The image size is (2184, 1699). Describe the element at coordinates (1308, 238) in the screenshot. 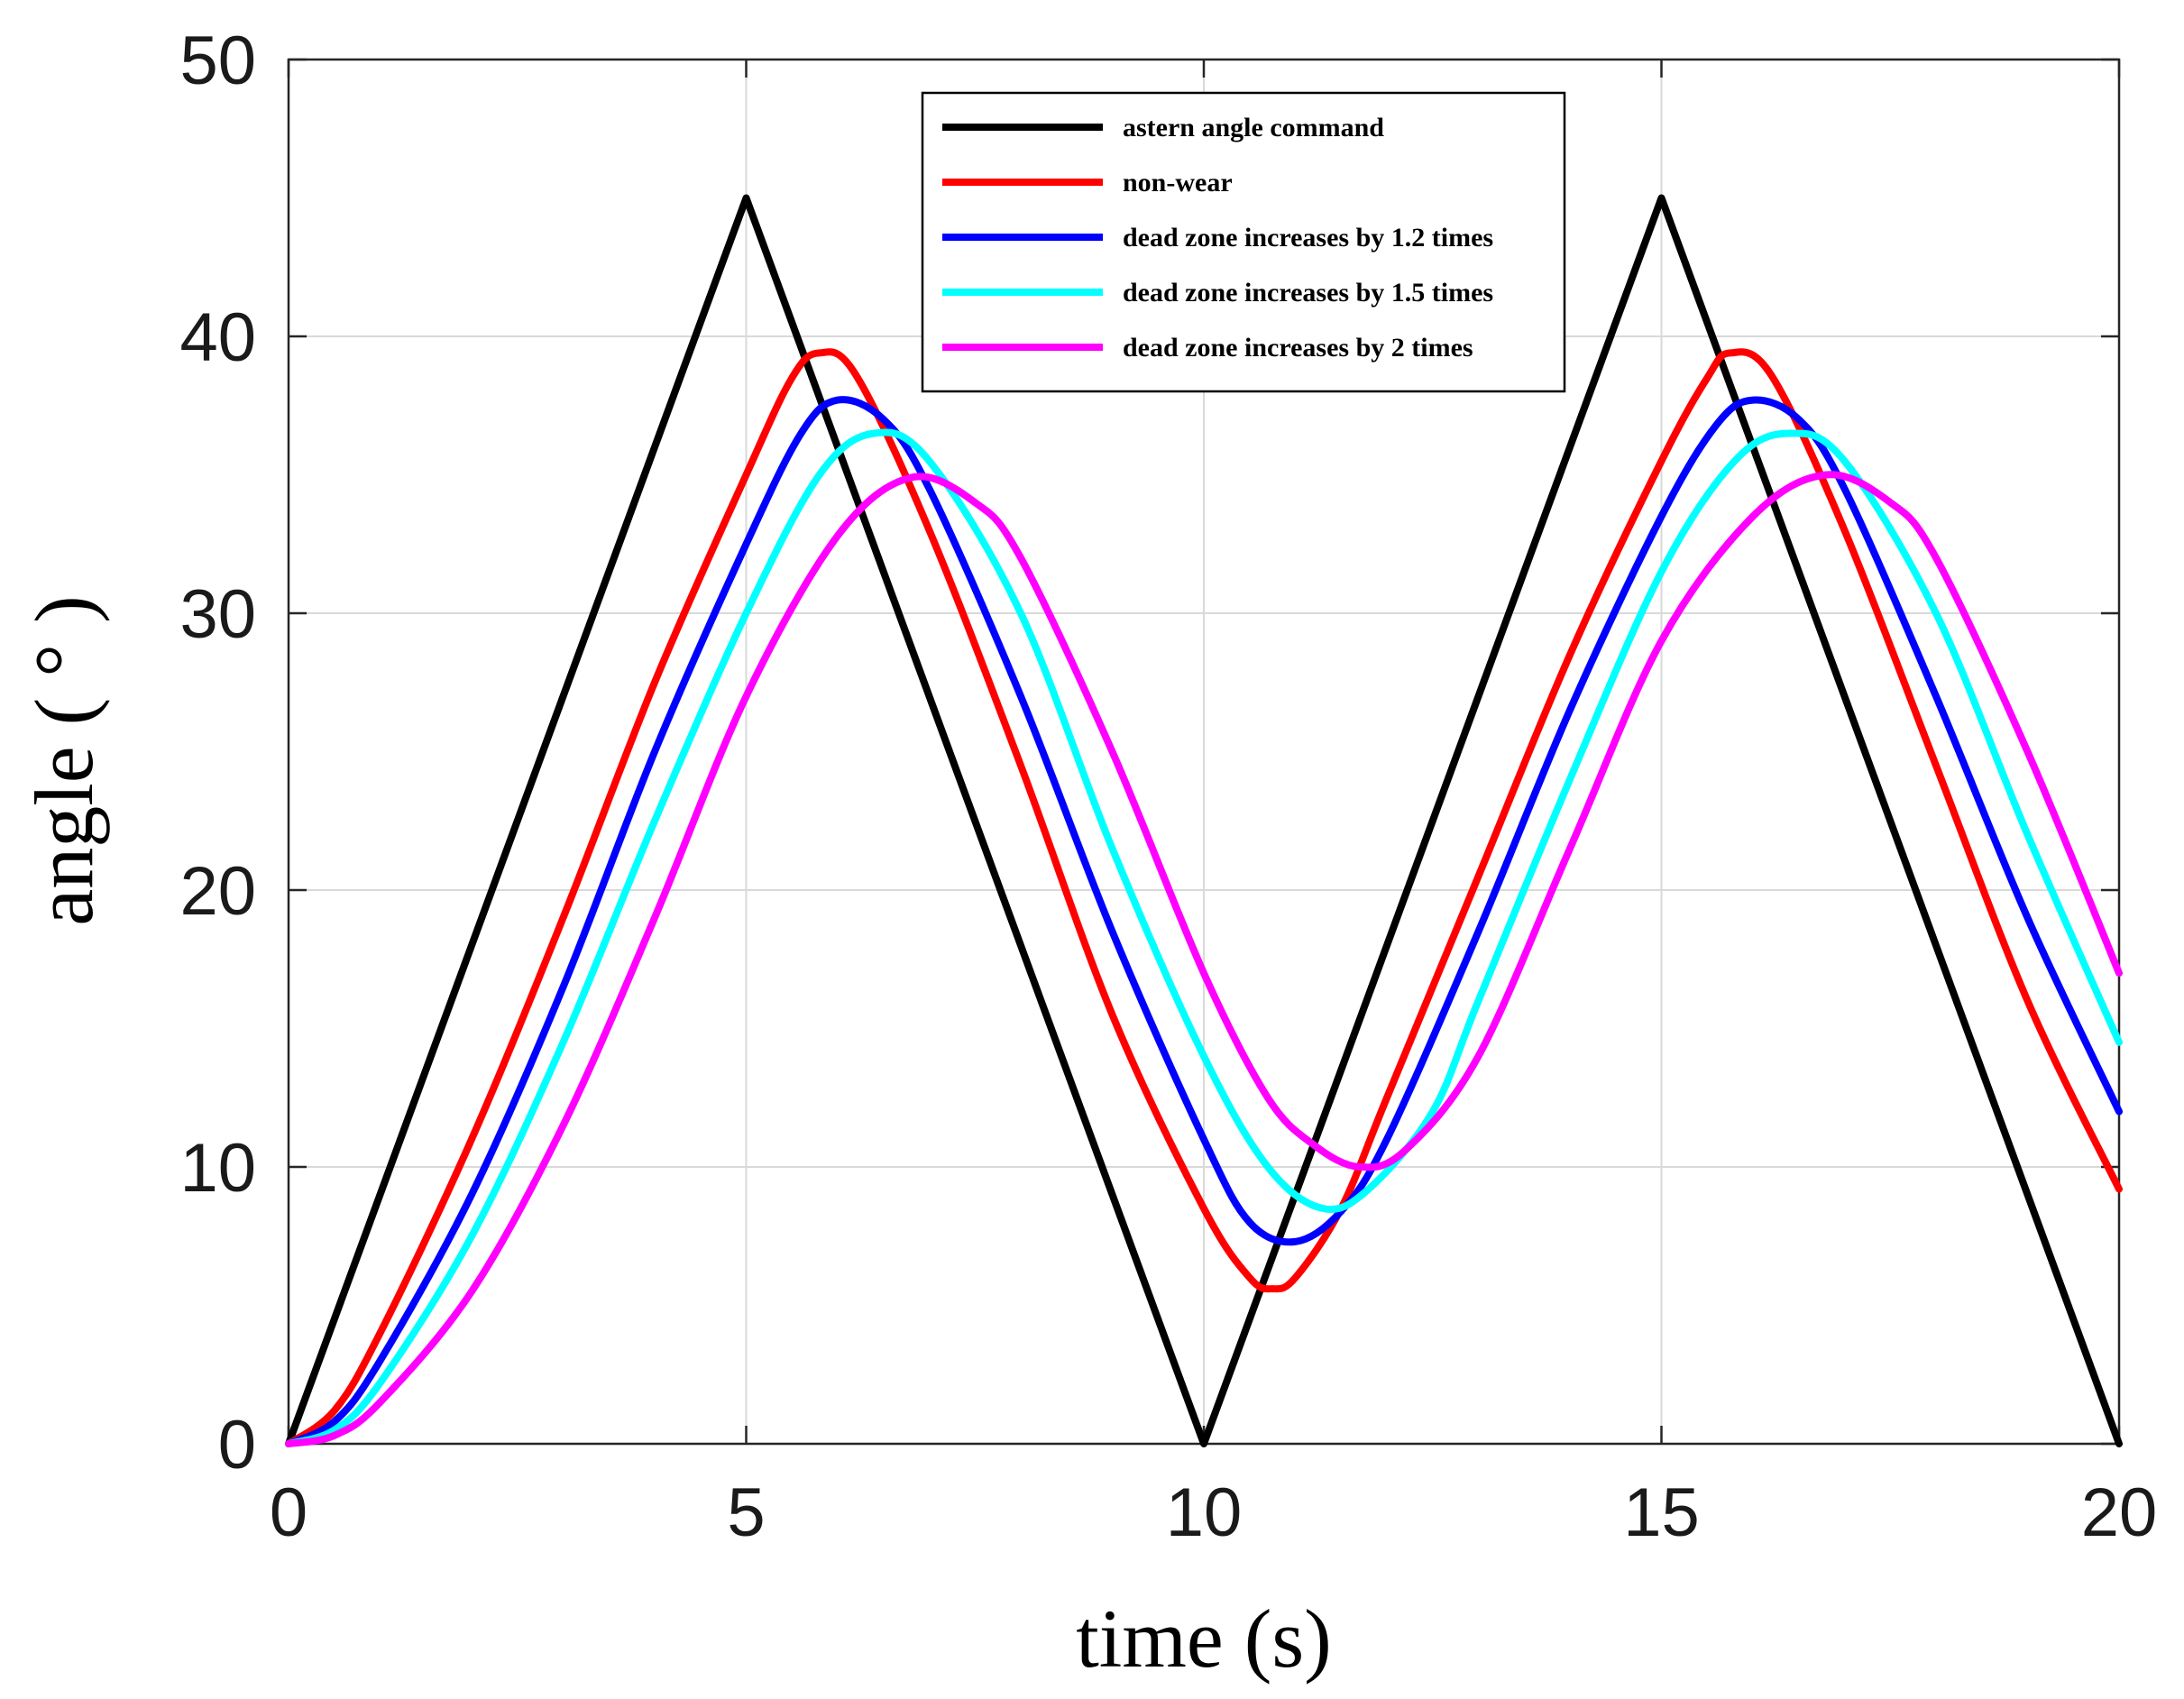

I see `legend-label: dead zone increases by 1.2 times` at that location.